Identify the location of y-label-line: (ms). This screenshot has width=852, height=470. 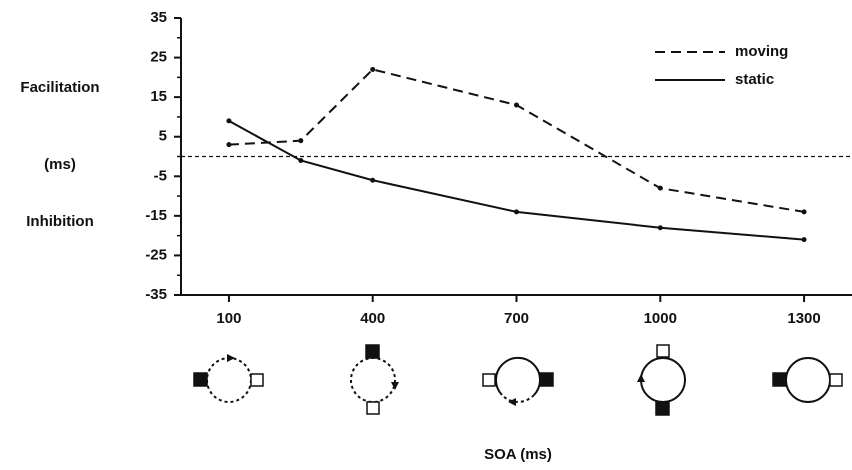
(60, 164).